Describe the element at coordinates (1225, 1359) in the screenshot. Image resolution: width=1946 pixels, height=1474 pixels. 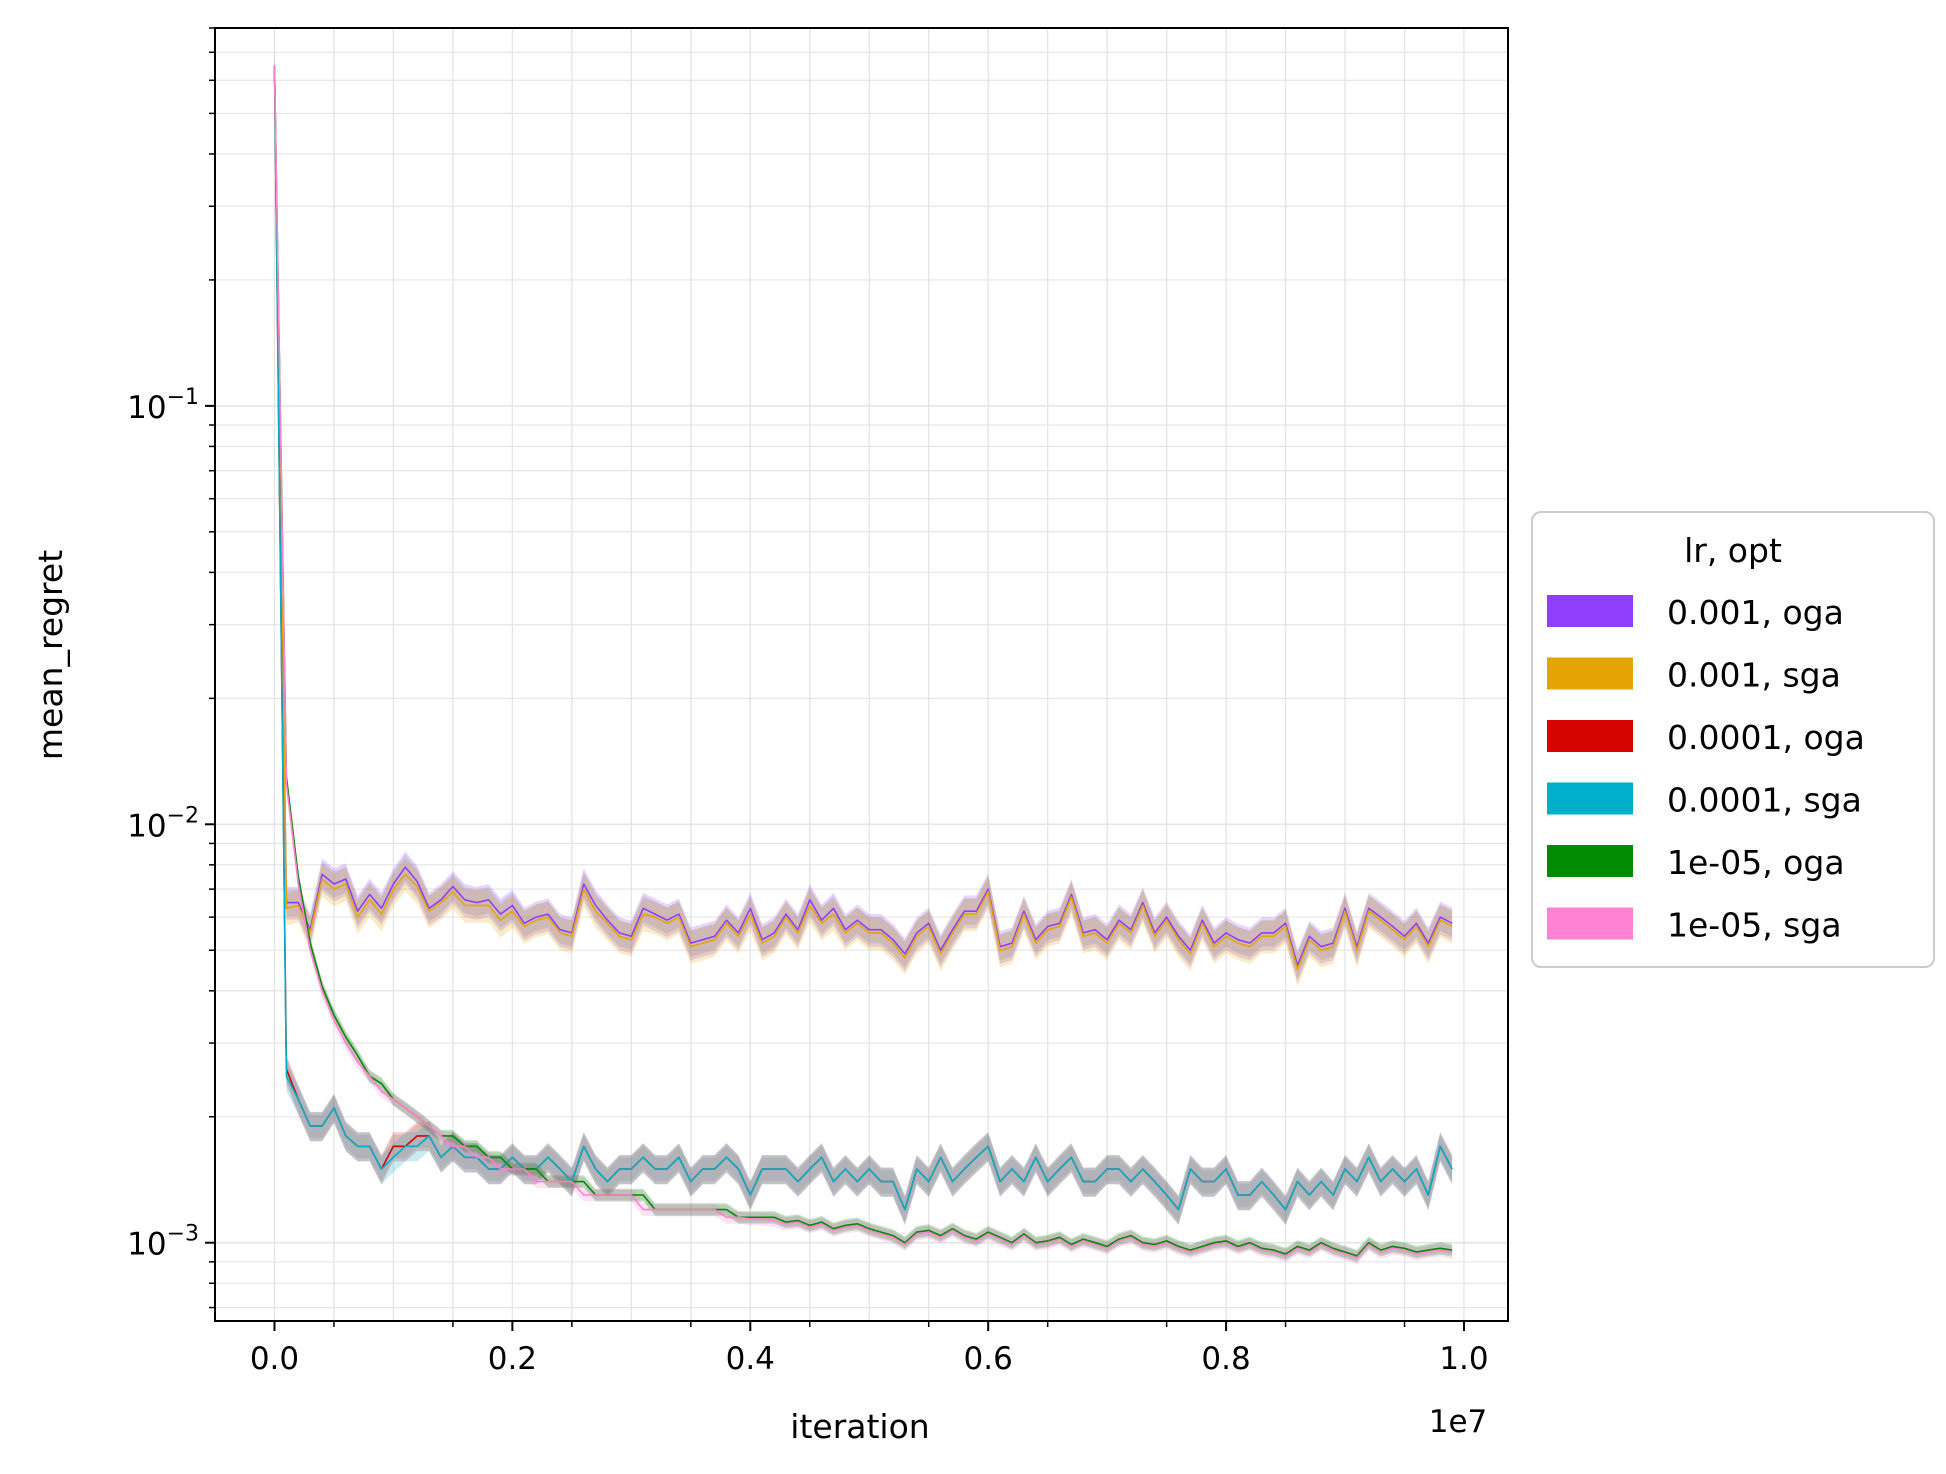
I see `x-tick-label: 0.8` at that location.